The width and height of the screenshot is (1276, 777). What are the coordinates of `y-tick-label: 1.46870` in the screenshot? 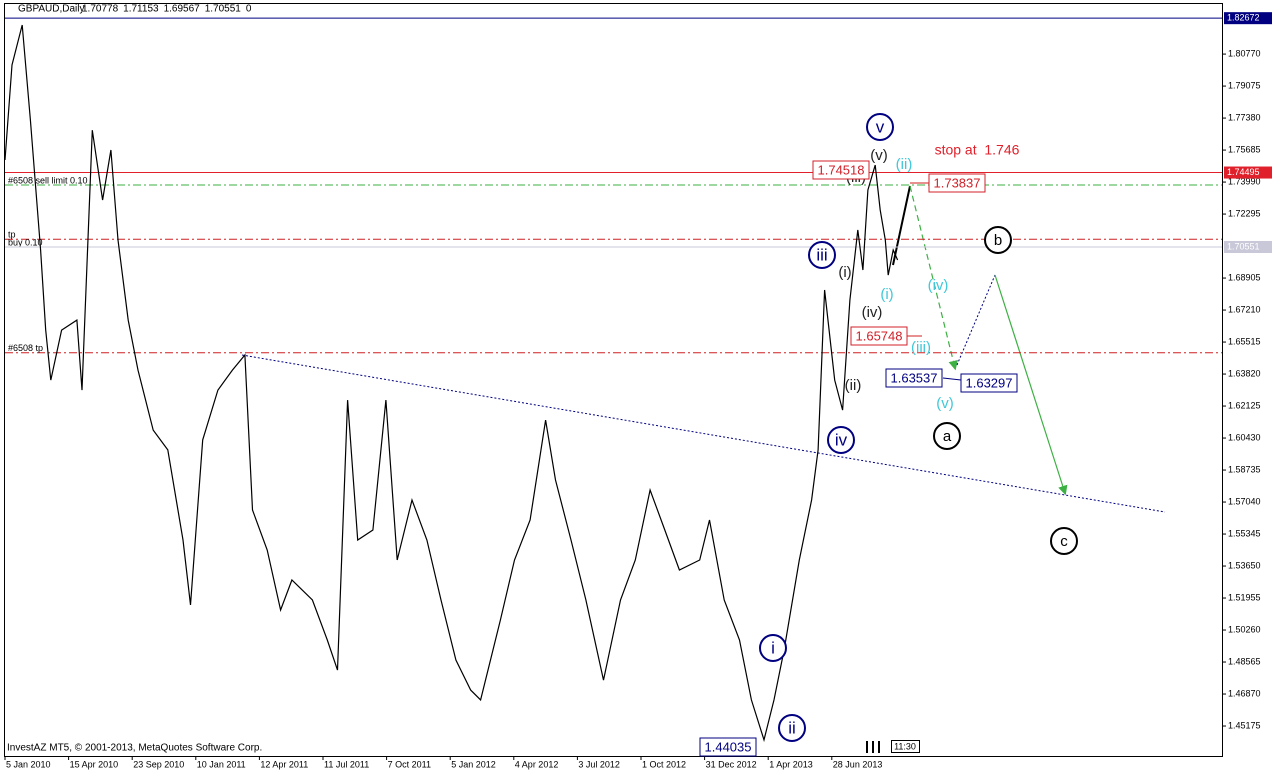 It's located at (1244, 693).